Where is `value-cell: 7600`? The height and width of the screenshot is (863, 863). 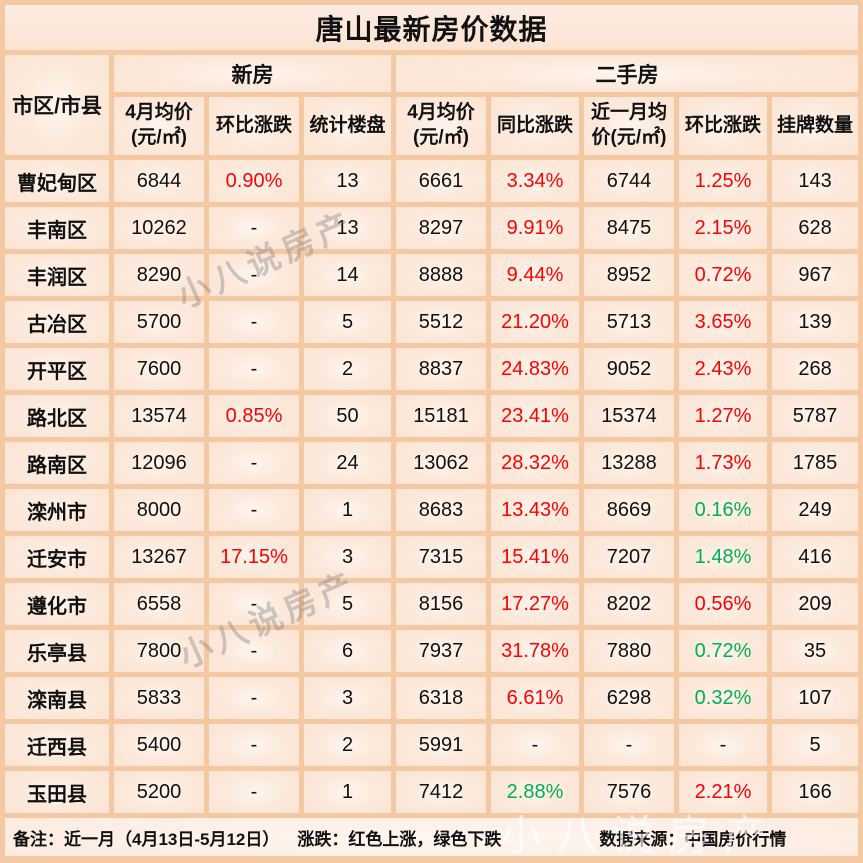 value-cell: 7600 is located at coordinates (159, 369).